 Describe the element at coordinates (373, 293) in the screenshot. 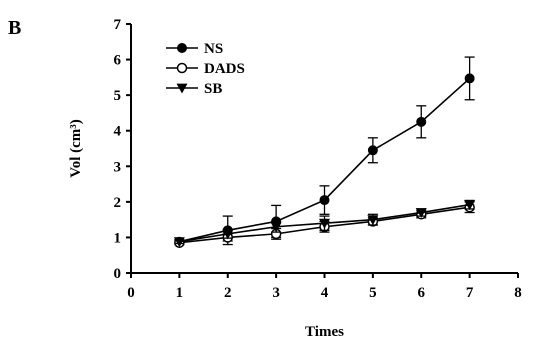

I see `x-tick-label: 5` at that location.